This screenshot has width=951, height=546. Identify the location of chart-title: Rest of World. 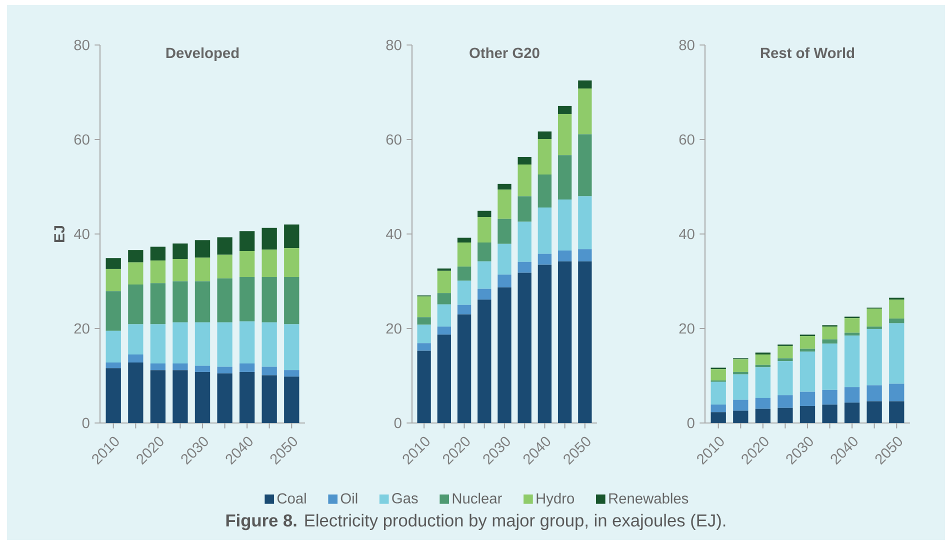
(807, 52).